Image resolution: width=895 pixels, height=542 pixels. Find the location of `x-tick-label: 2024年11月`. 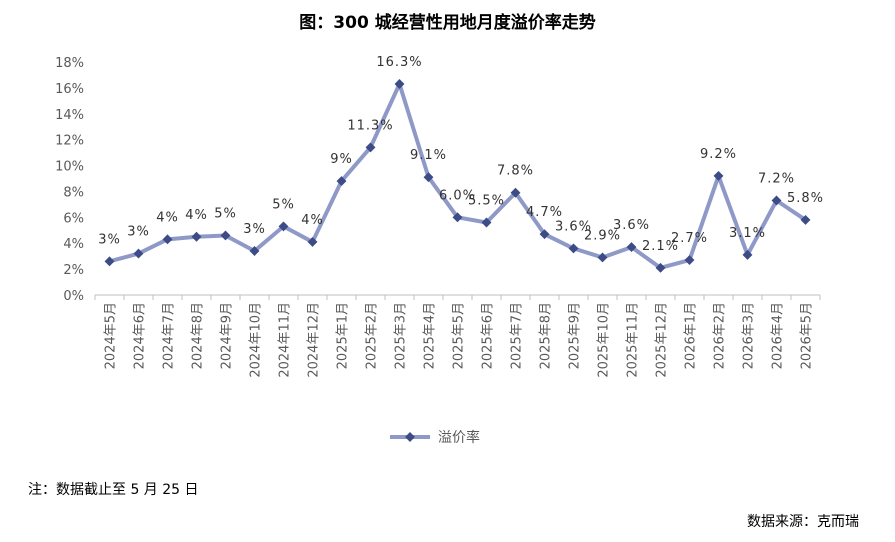

x-tick-label: 2024年11月 is located at coordinates (285, 340).